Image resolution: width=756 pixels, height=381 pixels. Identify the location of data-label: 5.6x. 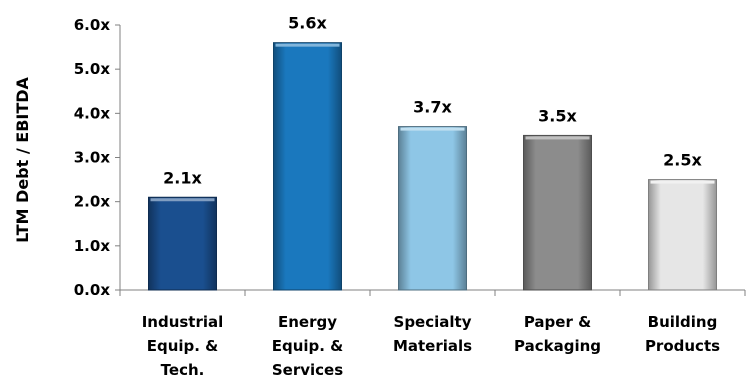
(307, 23).